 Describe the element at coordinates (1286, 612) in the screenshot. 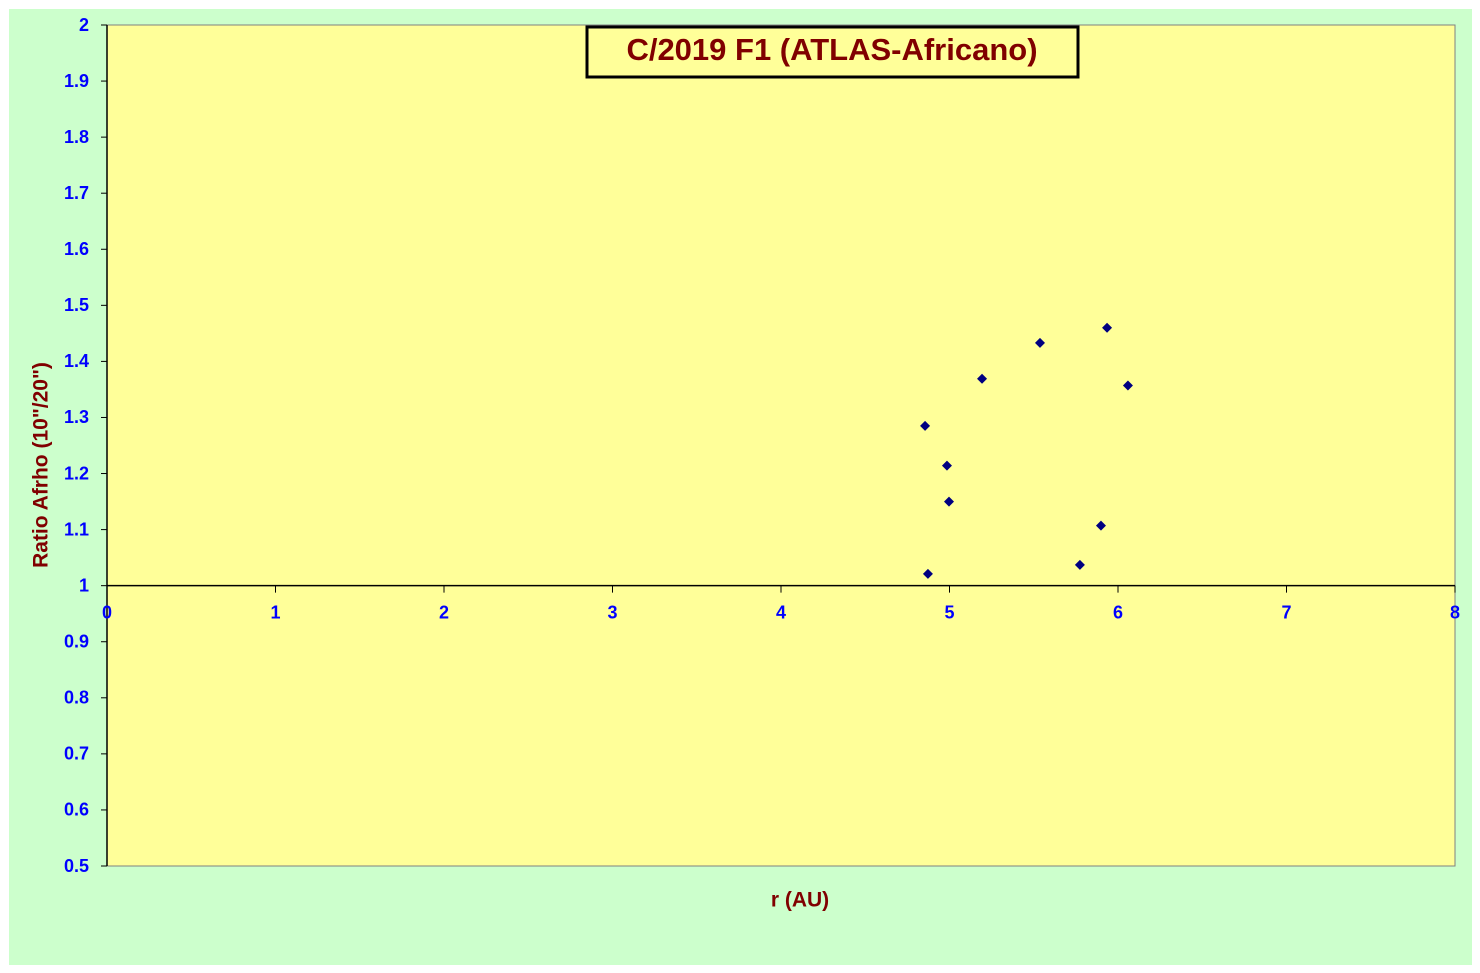

I see `x-tick-label: 7` at that location.